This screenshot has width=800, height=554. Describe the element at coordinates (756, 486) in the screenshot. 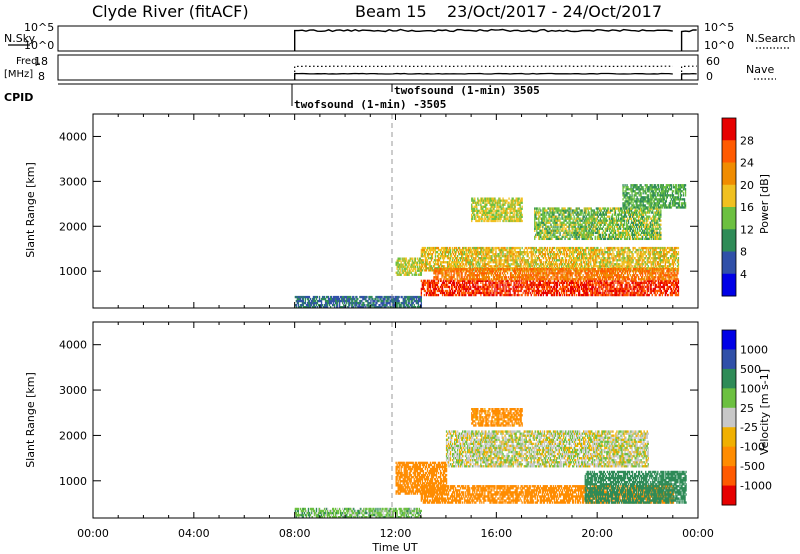

I see `velocity-colorbar-tick-7: -1000` at that location.